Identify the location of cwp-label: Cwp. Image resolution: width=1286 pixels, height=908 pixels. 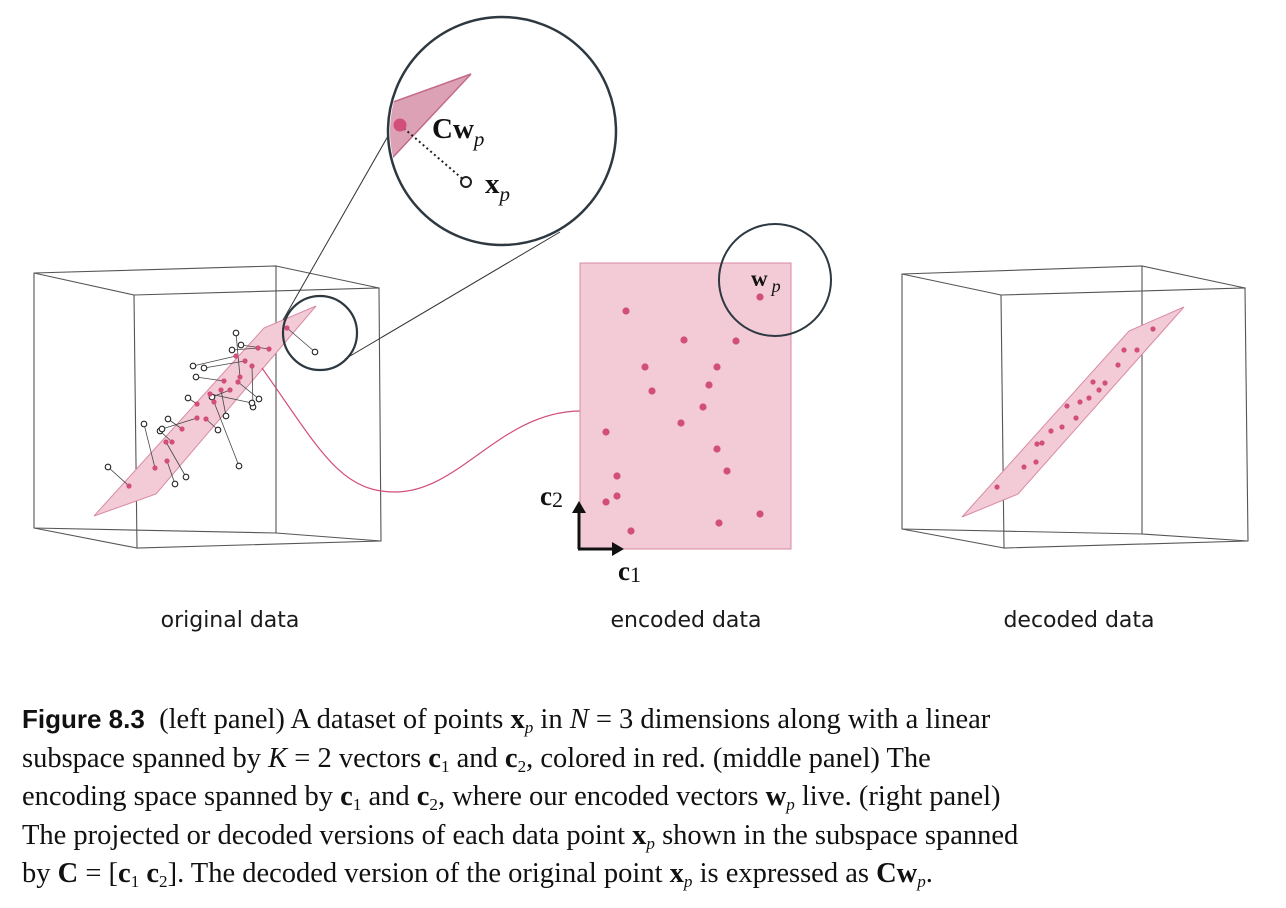
(458, 132).